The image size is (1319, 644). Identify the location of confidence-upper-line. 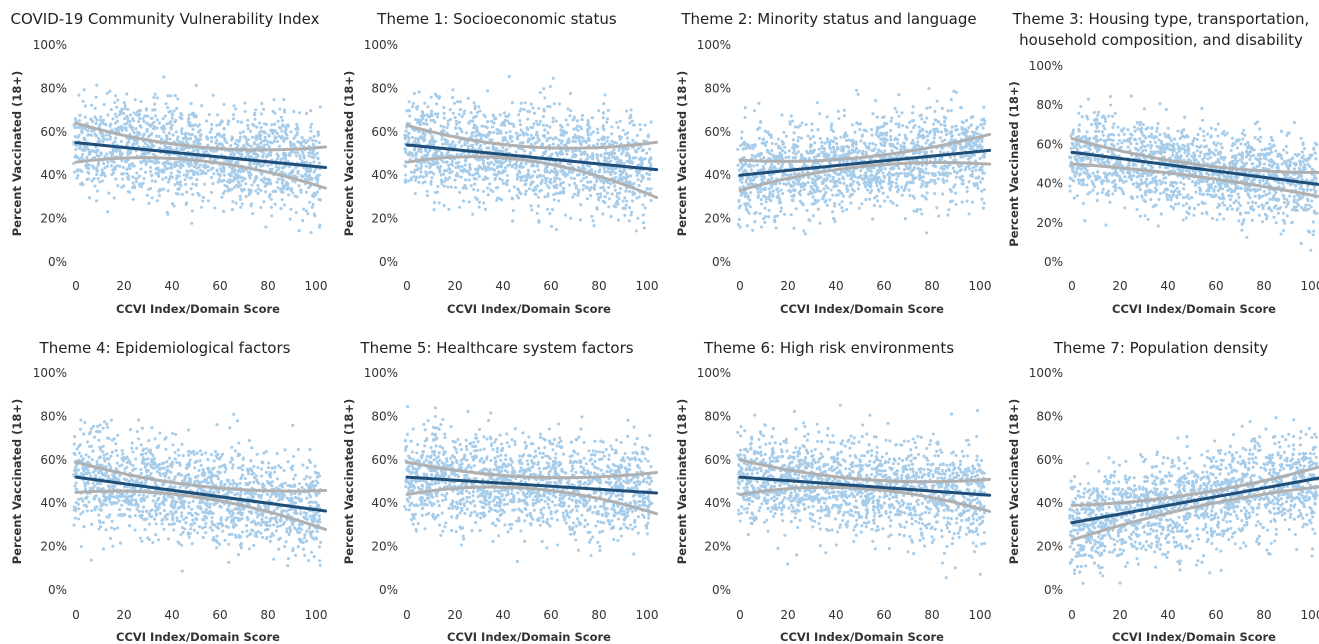
(532, 136).